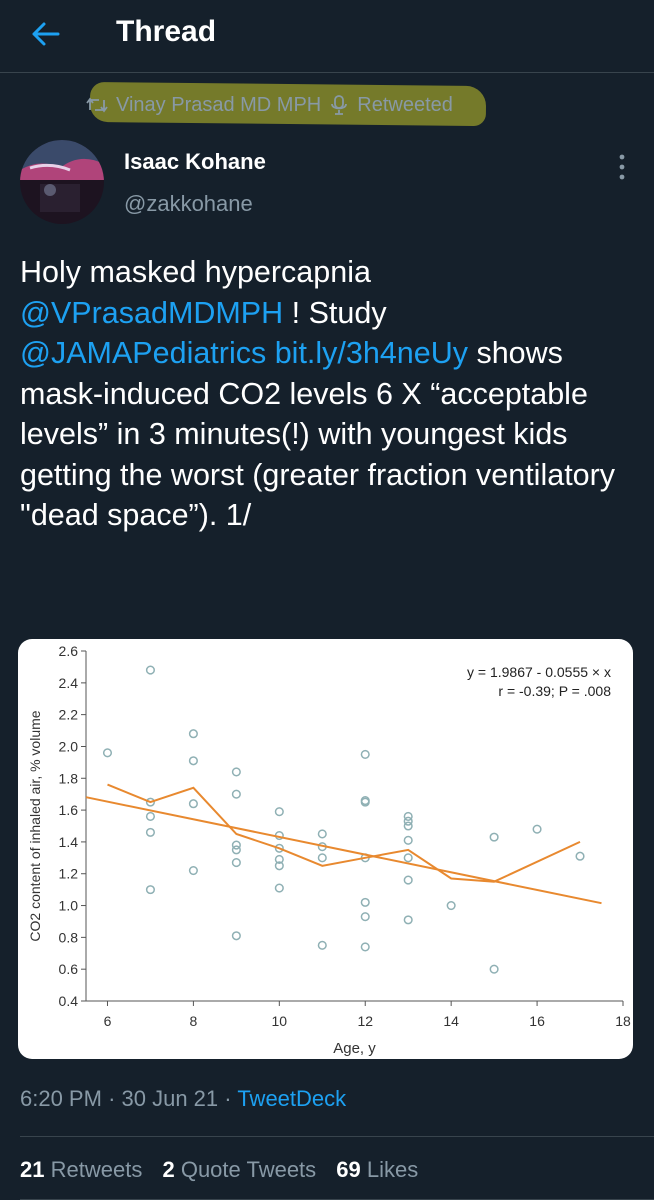  What do you see at coordinates (354, 1048) in the screenshot?
I see `x-axis-label: Age, y` at bounding box center [354, 1048].